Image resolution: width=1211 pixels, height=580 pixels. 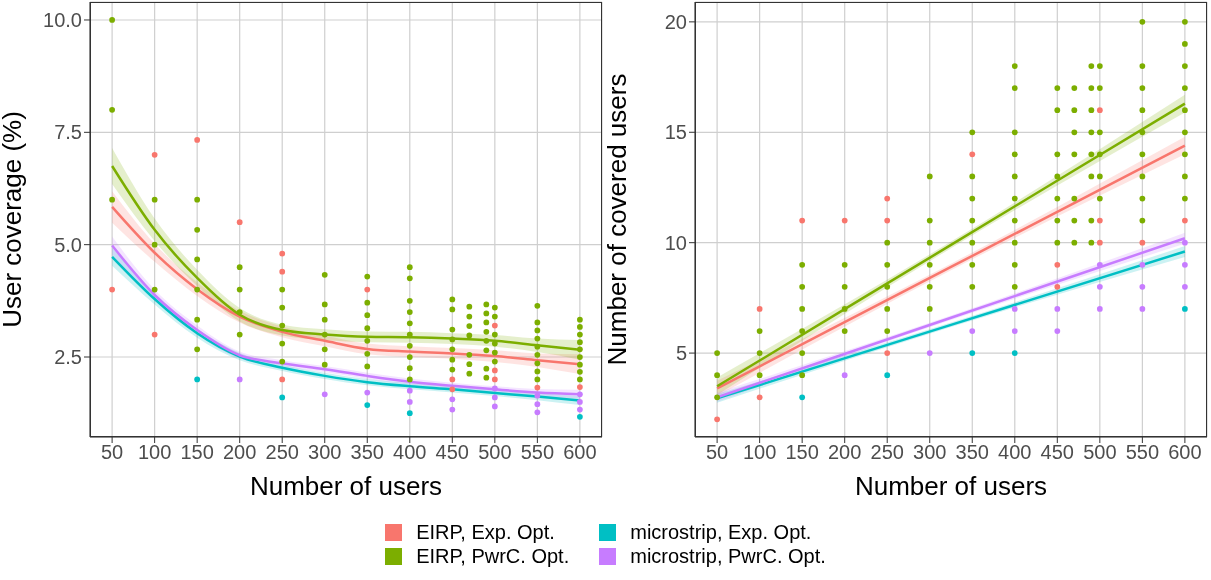 What do you see at coordinates (580, 452) in the screenshot?
I see `x-tick-label: 600` at bounding box center [580, 452].